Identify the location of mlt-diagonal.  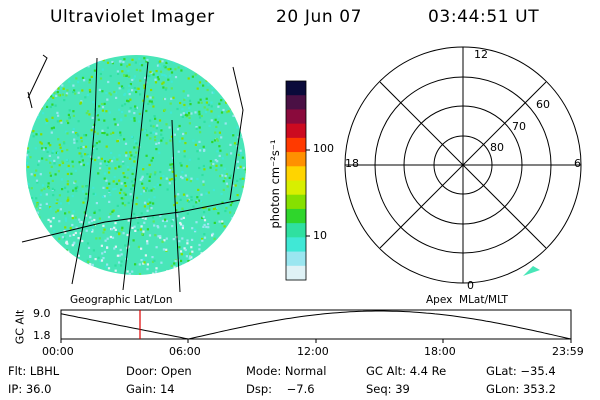
(463, 165).